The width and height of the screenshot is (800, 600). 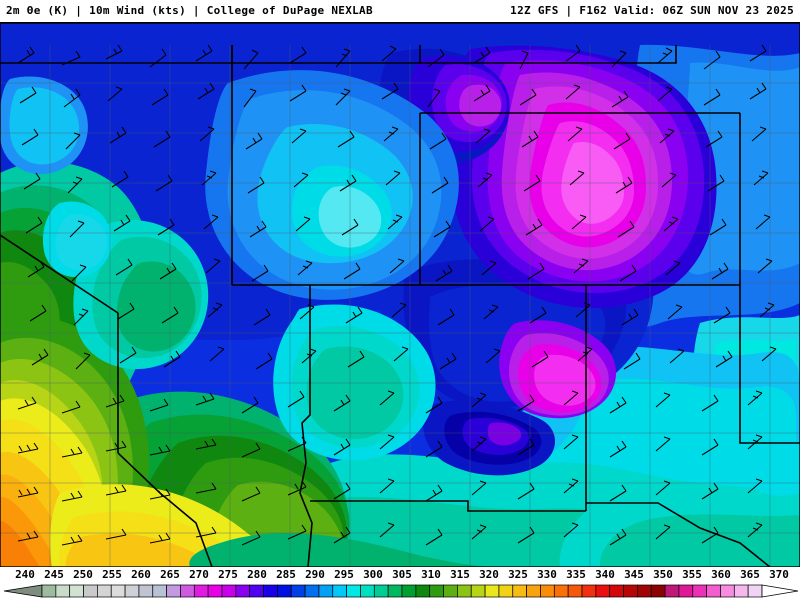 I want to click on colorbar-tick-label: 320, so click(x=489, y=574).